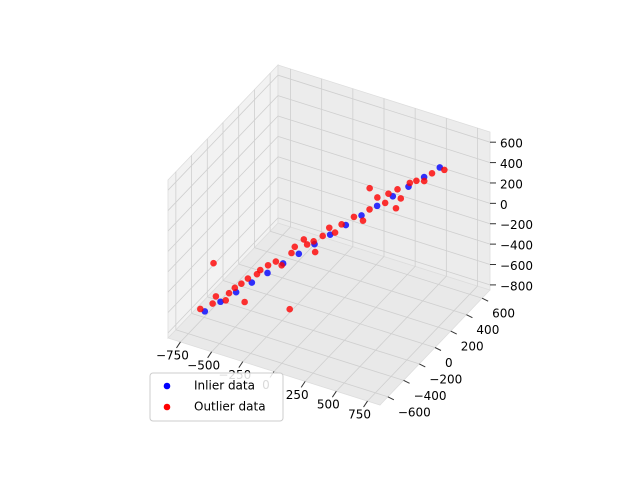  I want to click on tick-label: 200, so click(511, 184).